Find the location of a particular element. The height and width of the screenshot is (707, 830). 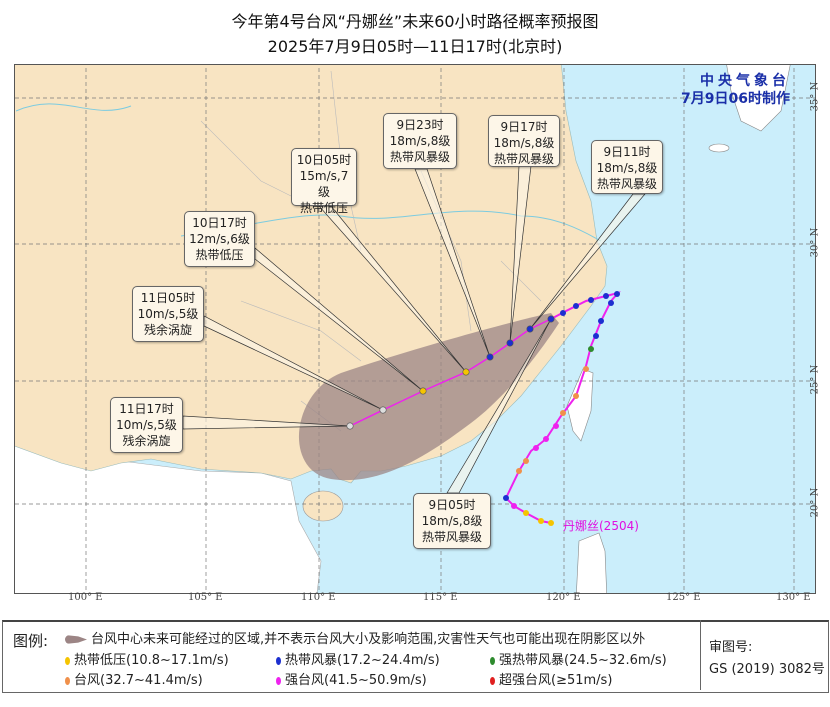

callout-9d05h: 9日05时 18m/s,8级 热带风暴级 is located at coordinates (452, 521).